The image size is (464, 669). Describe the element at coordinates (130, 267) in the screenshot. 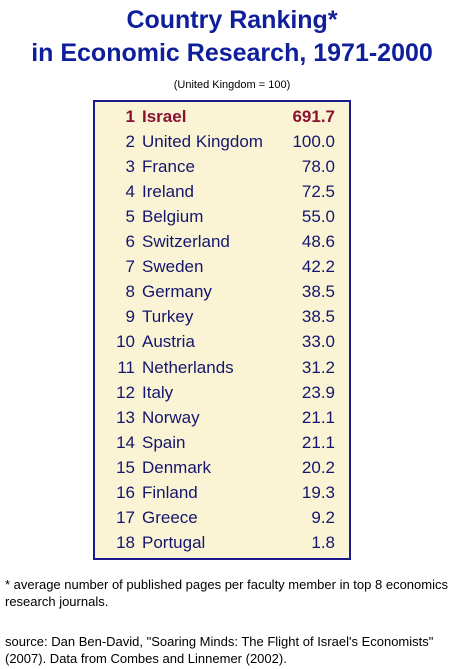

I see `rank-cell: 7` at that location.